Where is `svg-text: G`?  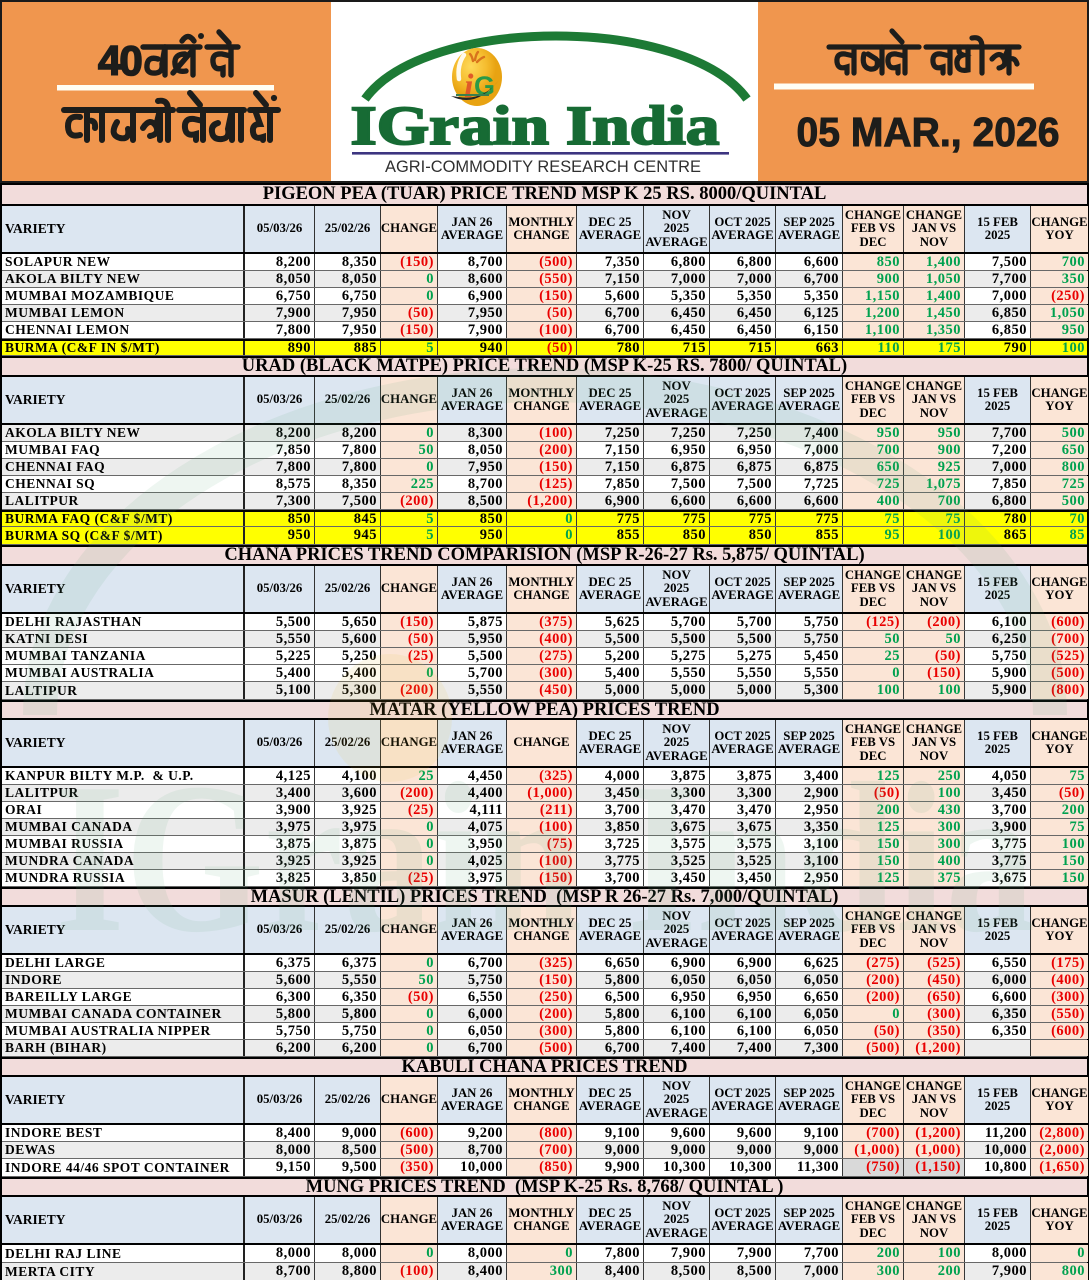 svg-text: G is located at coordinates (484, 86).